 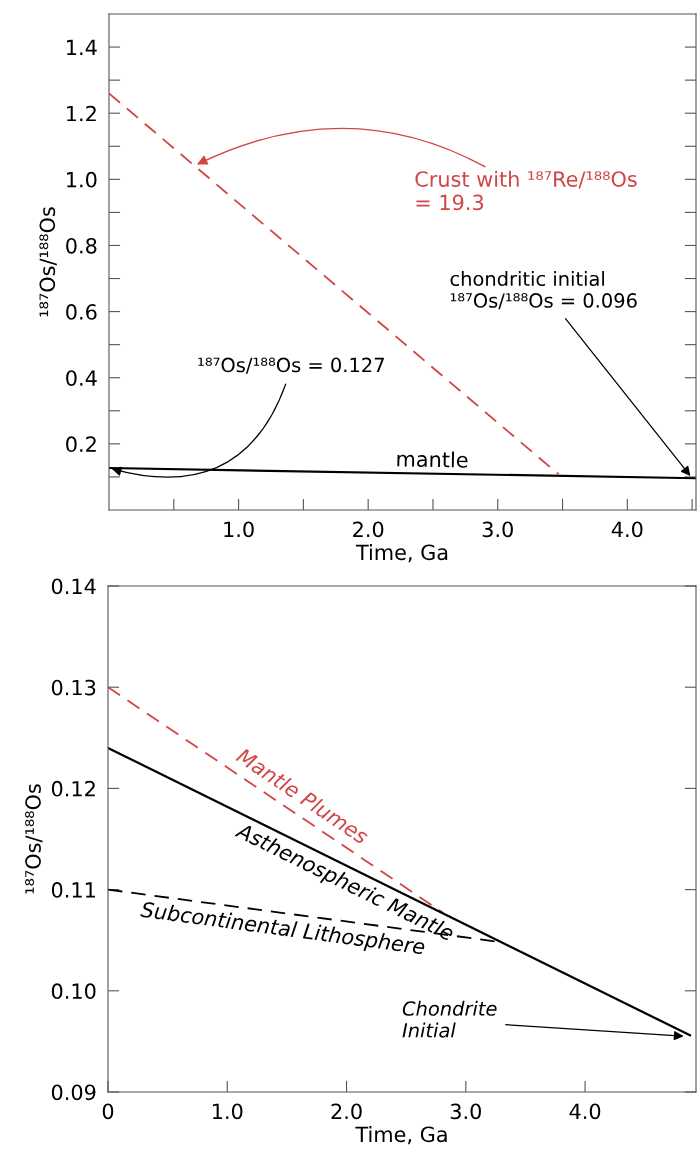 I want to click on y-tick-label: 0.13, so click(x=73, y=687).